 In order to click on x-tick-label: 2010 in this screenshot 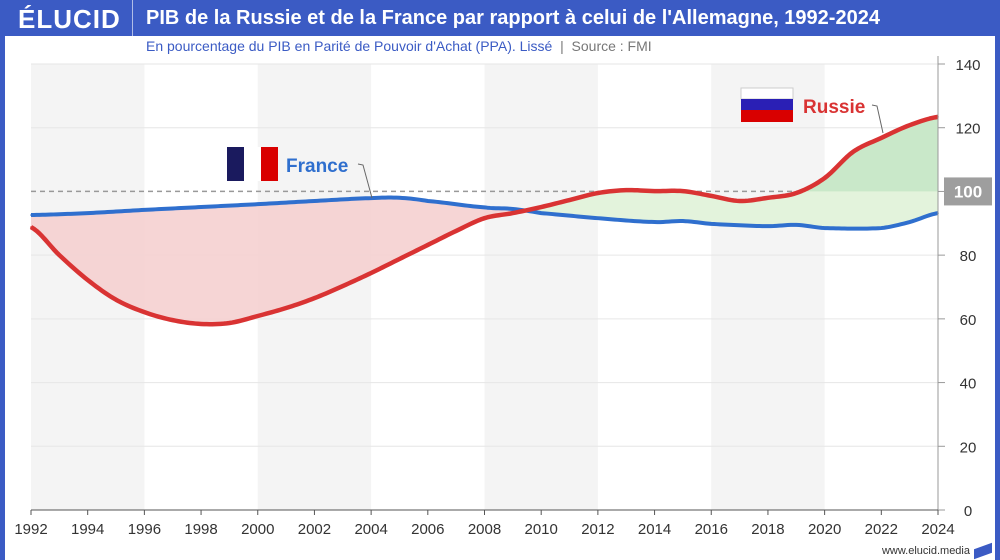, I will do `click(541, 529)`.